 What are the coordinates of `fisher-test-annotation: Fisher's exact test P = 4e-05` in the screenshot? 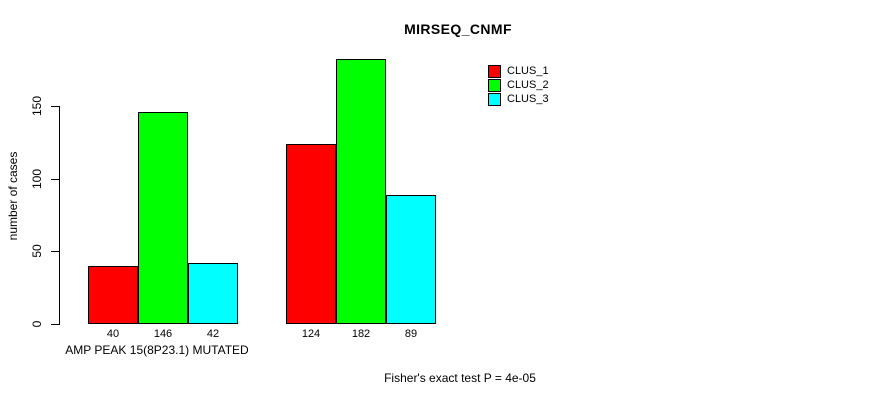 It's located at (460, 378).